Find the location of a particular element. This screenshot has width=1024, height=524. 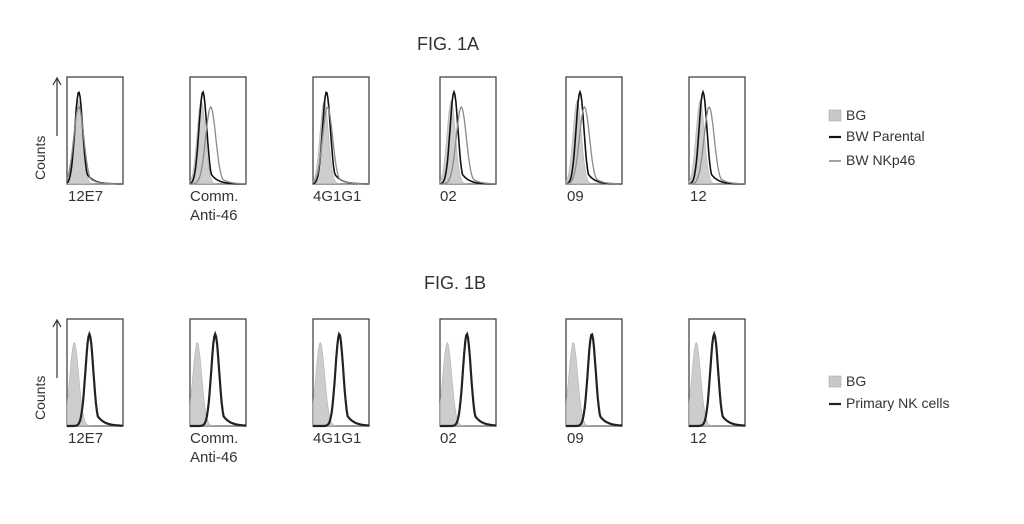

fig-1a-label-comm-text: Comm. Anti-46 is located at coordinates (214, 206).